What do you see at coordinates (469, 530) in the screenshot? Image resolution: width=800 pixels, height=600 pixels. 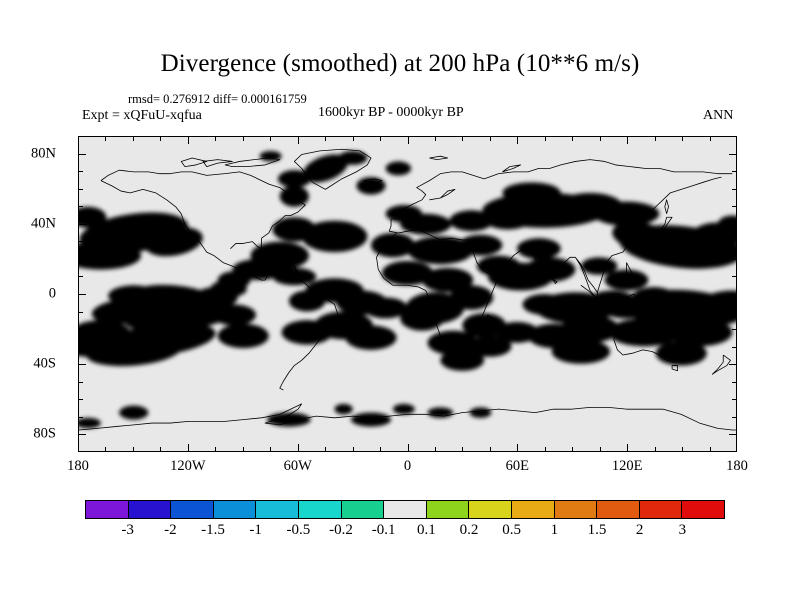 I see `colorbar-tick-8: 0.2` at bounding box center [469, 530].